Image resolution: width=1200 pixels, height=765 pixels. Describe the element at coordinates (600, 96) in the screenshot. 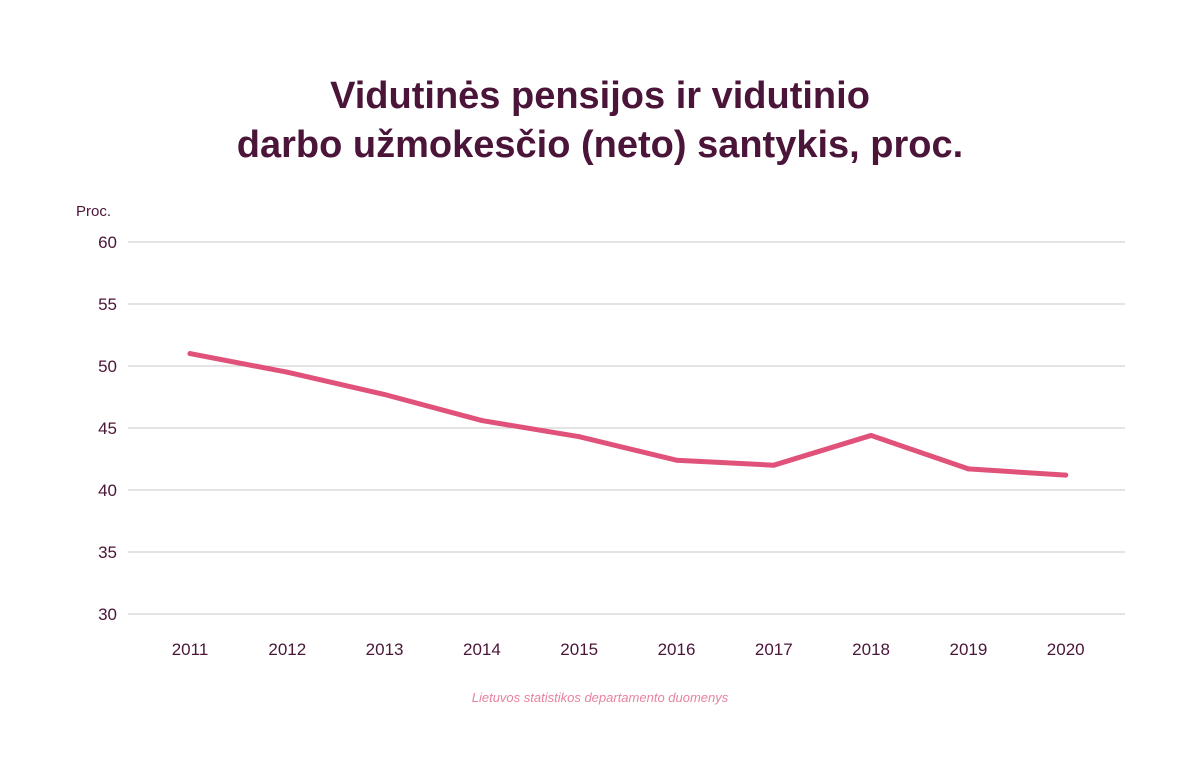

I see `chart-title-line-1: Vidutinės pensijos ir vidutinio` at that location.